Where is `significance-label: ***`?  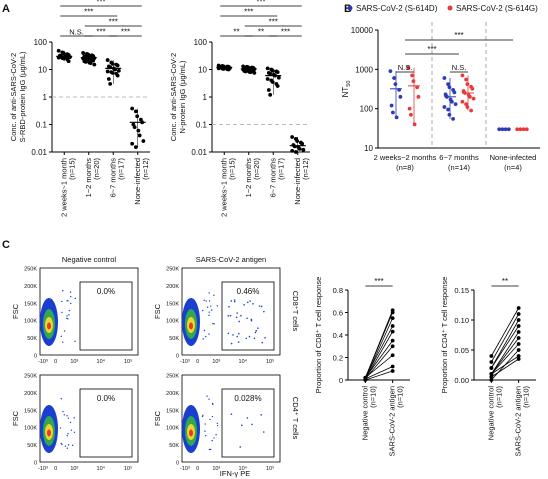
significance-label: *** is located at coordinates (113, 22).